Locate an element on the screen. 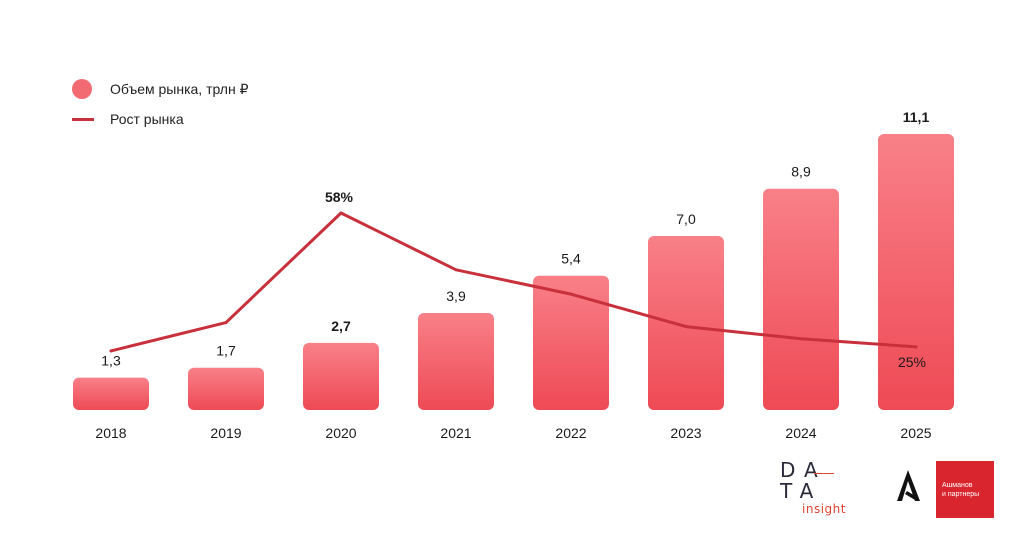  bar-value-label-2019: 1,7 is located at coordinates (226, 351).